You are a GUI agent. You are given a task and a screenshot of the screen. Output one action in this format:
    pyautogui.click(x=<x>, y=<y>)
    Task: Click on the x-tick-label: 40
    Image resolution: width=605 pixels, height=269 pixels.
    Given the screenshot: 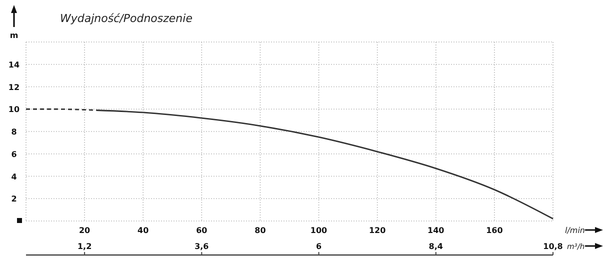 What is the action you would take?
    pyautogui.click(x=144, y=230)
    